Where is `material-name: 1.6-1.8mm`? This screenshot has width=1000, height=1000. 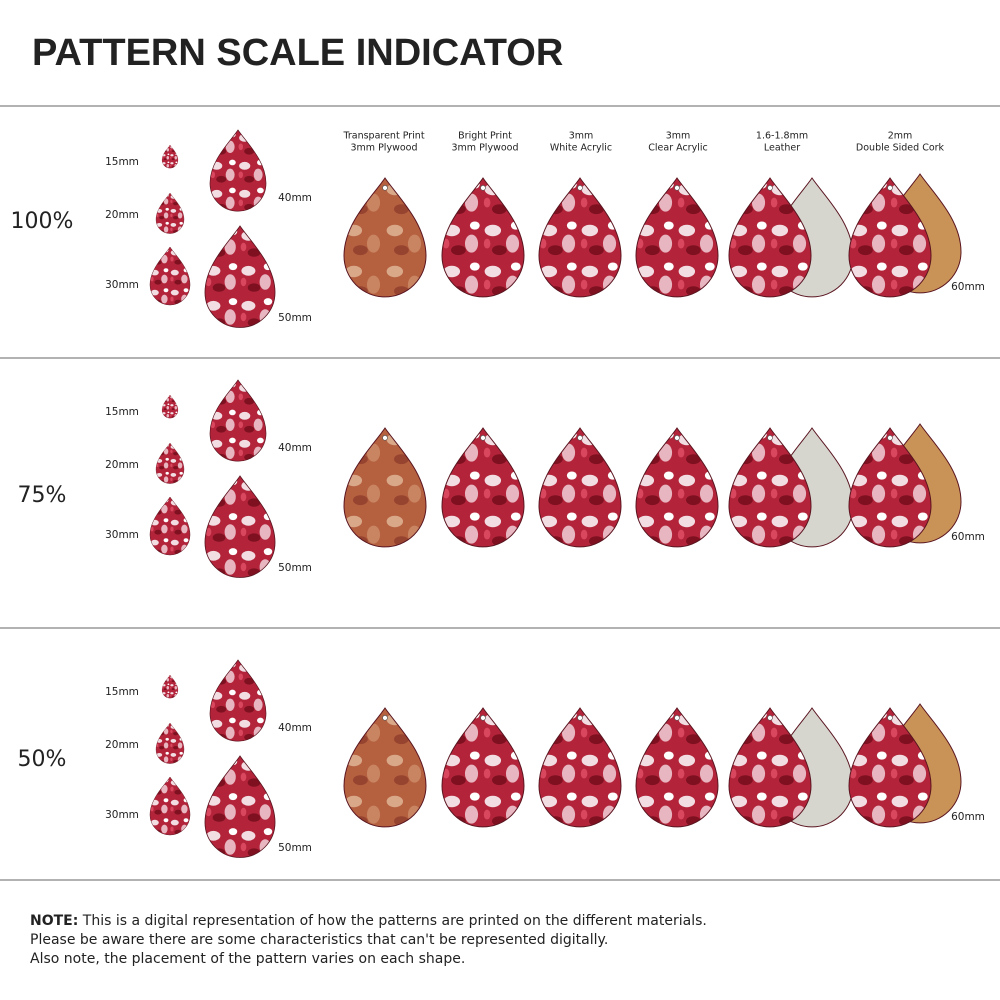 material-name: 1.6-1.8mm is located at coordinates (782, 136).